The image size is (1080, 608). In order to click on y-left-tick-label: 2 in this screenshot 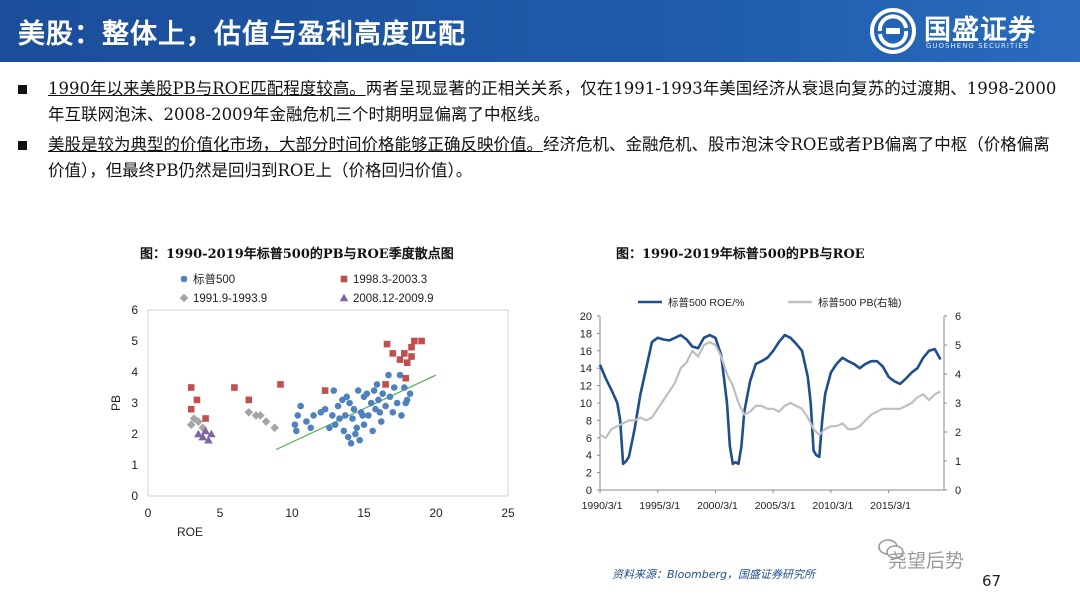, I will do `click(589, 474)`.